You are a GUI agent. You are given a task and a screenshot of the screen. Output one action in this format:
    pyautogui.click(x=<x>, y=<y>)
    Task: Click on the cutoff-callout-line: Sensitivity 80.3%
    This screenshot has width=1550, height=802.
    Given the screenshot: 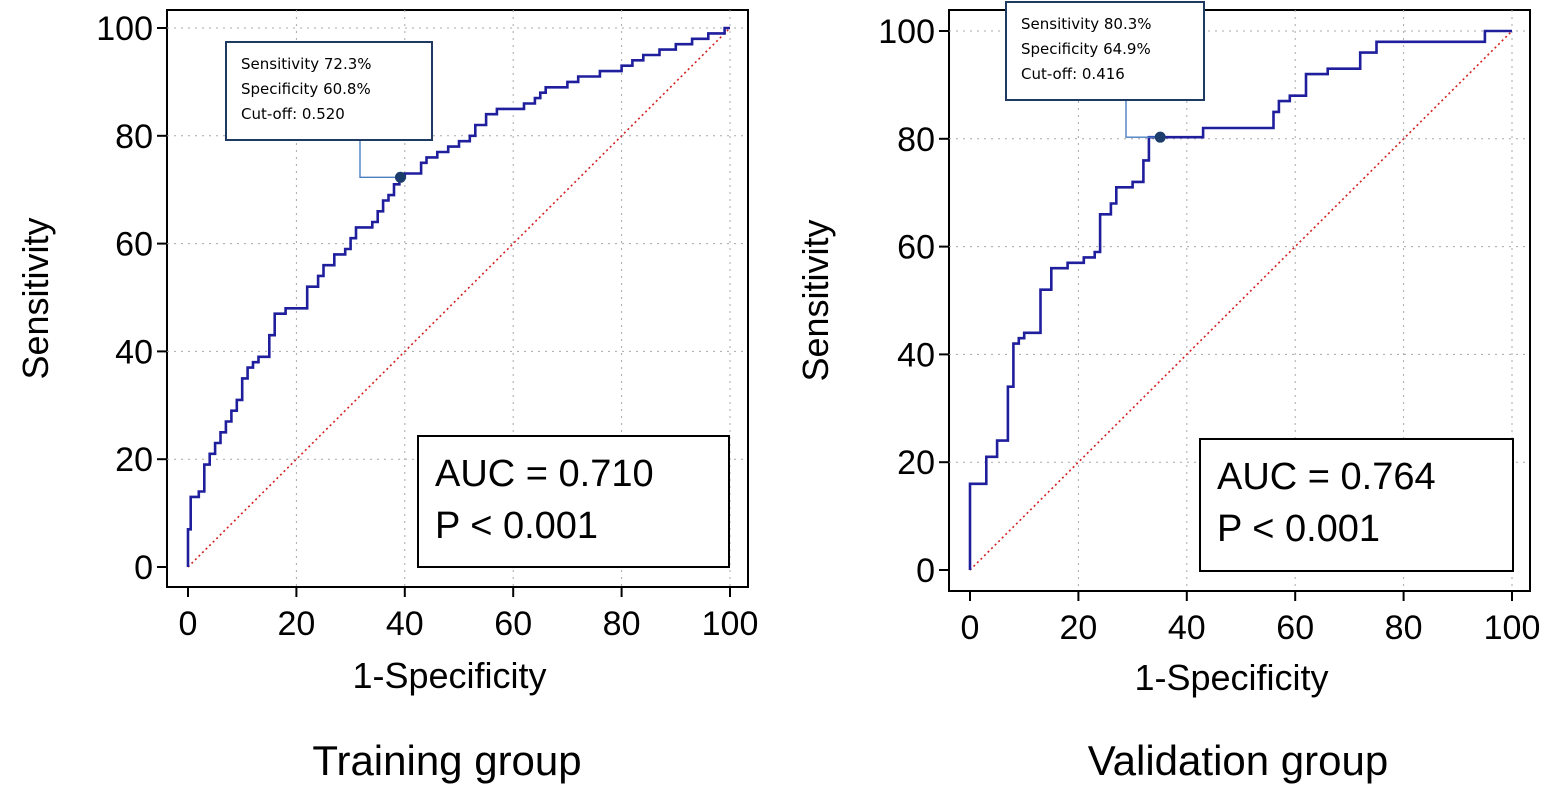 What is the action you would take?
    pyautogui.click(x=1086, y=24)
    